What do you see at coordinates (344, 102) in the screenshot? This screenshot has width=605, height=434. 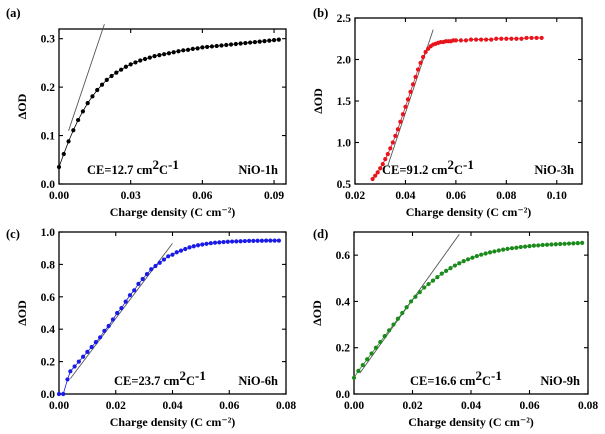 I see `y-tick-label: 1.5` at bounding box center [344, 102].